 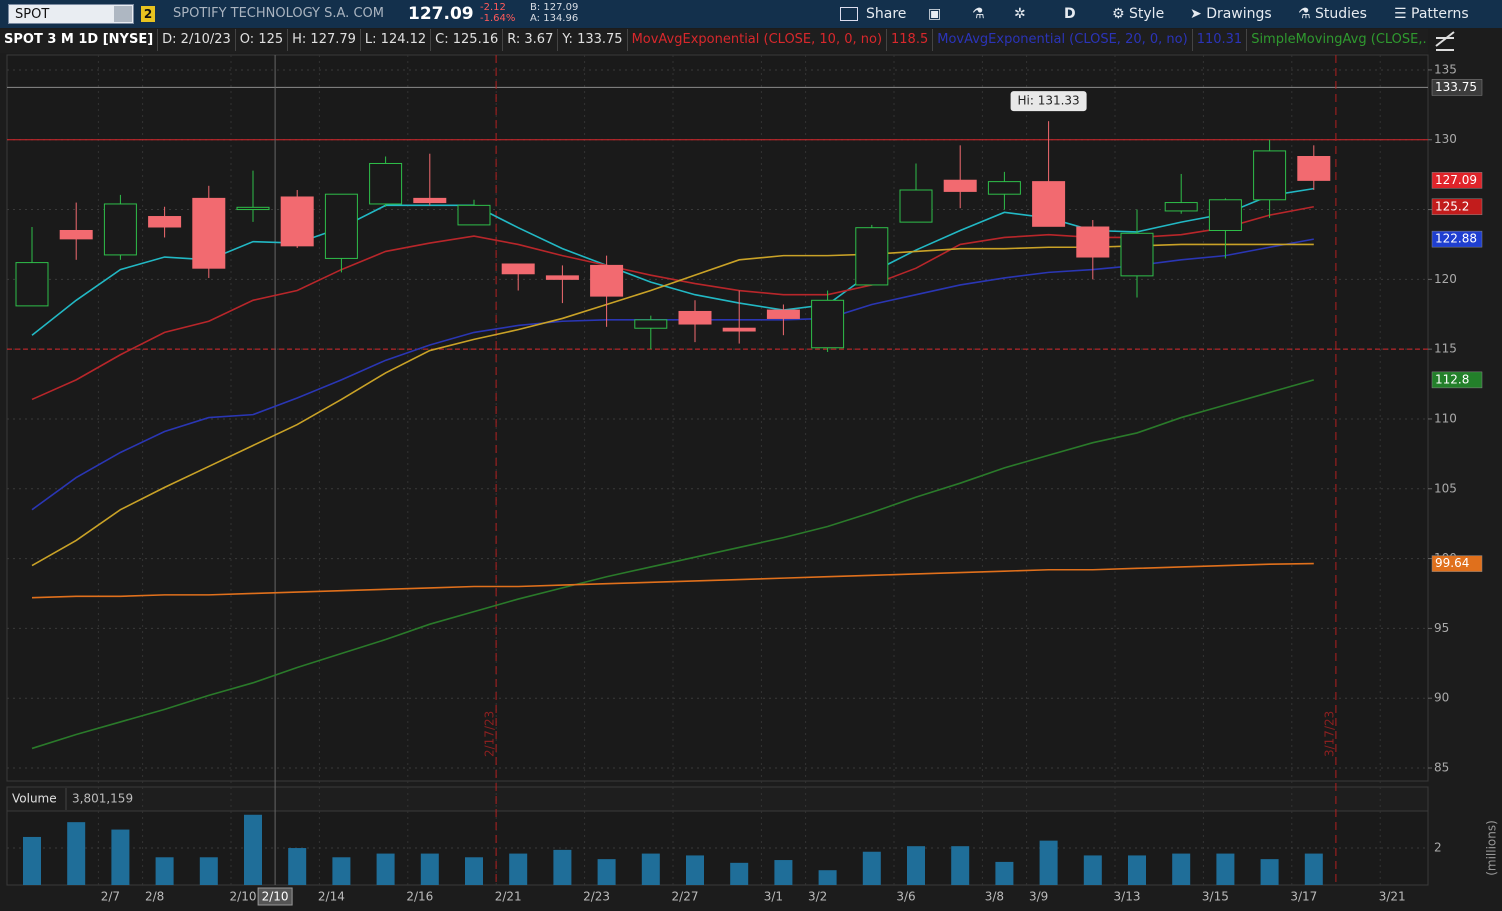 What do you see at coordinates (935, 14) in the screenshot?
I see `icon-button: ▣` at bounding box center [935, 14].